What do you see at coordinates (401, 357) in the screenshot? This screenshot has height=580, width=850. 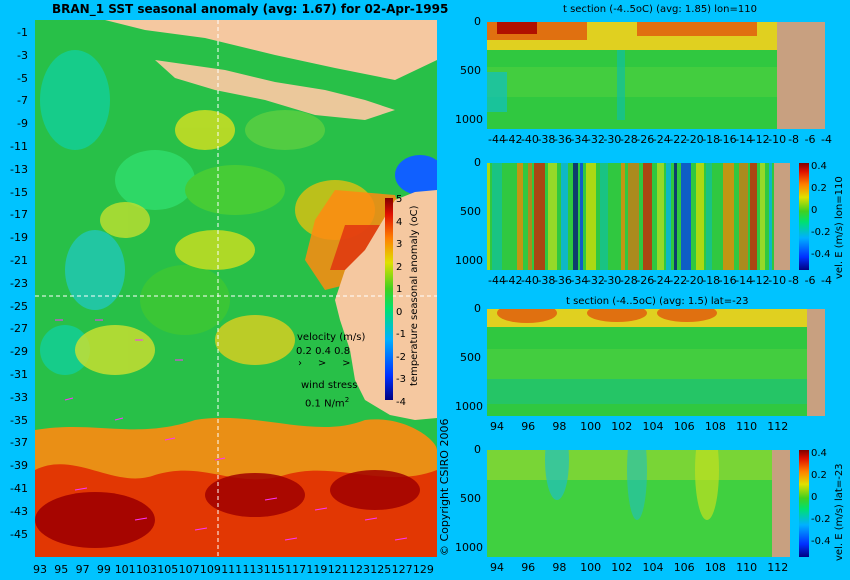 I see `colorbar-tick-label: -2` at bounding box center [401, 357].